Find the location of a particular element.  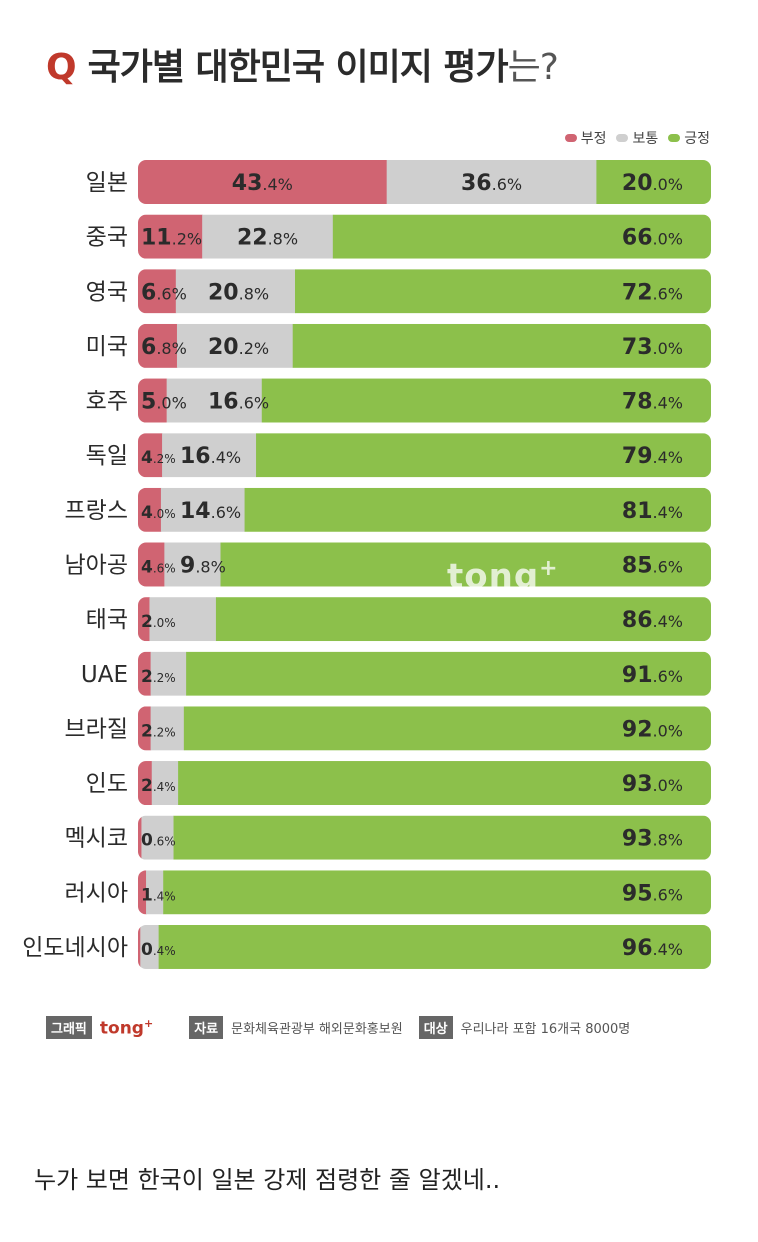

bar-row: 일본 43.4% 36.6% 20.0% is located at coordinates (398, 182).